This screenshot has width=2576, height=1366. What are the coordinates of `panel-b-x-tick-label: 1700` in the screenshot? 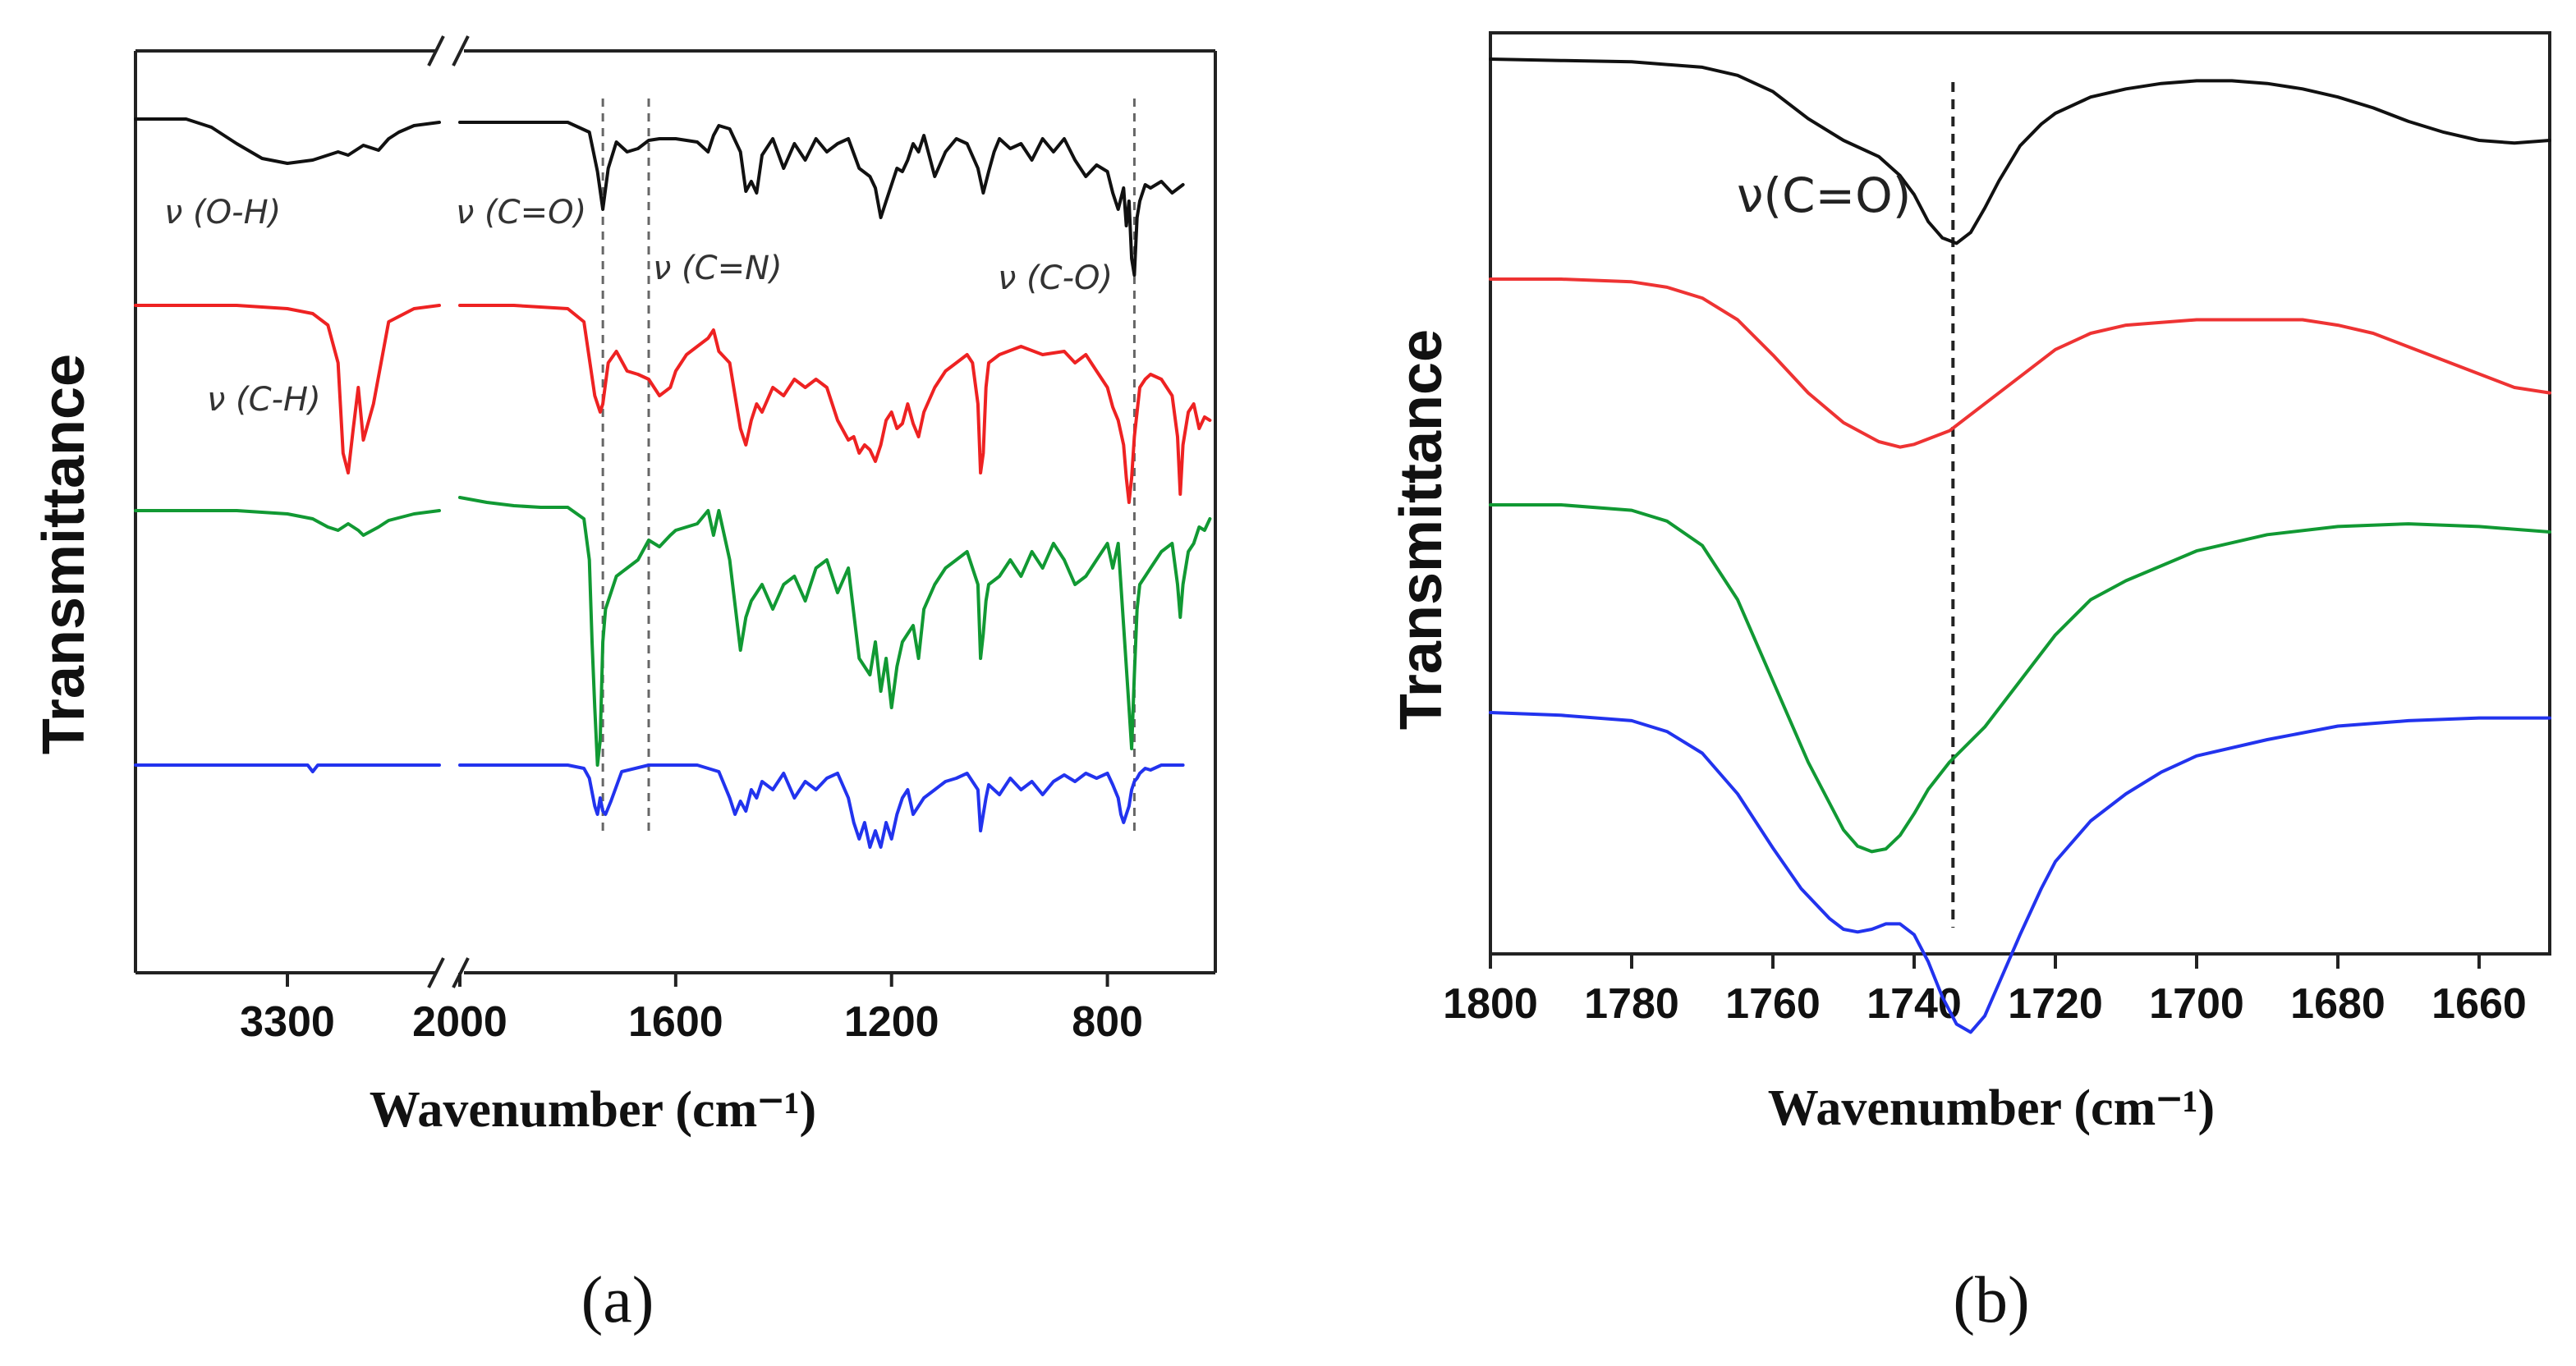 It's located at (2196, 1004).